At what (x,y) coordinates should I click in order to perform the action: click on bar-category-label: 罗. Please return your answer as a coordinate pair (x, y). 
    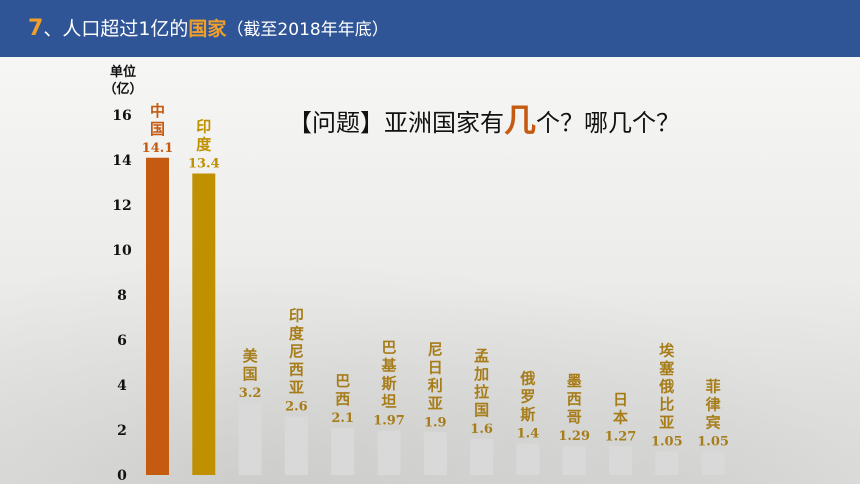
    Looking at the image, I should click on (527, 397).